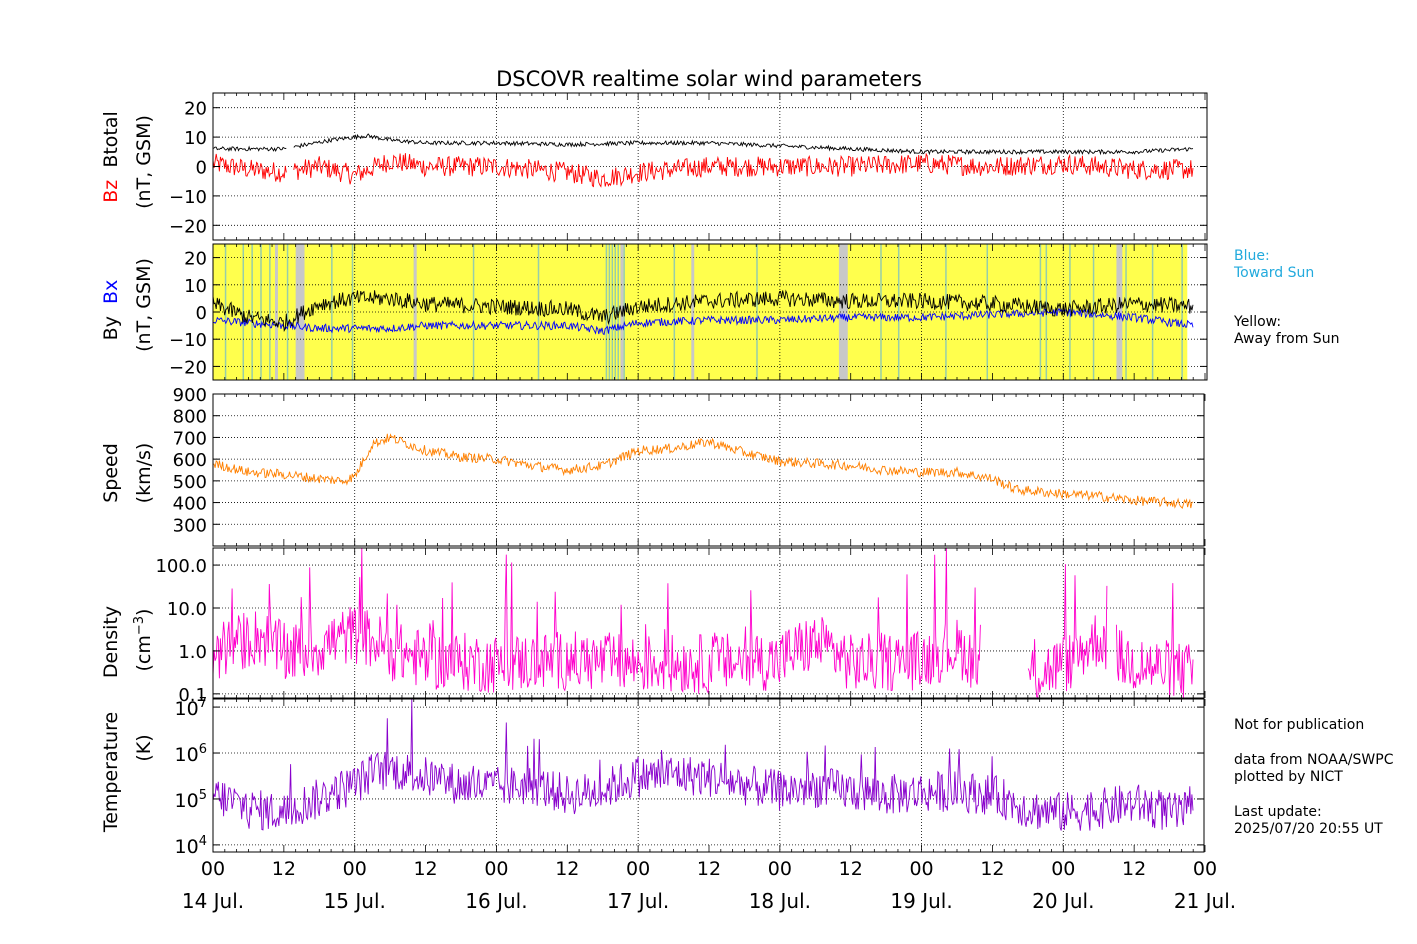  What do you see at coordinates (144, 747) in the screenshot?
I see `y-label-unit-temperature: (K)` at bounding box center [144, 747].